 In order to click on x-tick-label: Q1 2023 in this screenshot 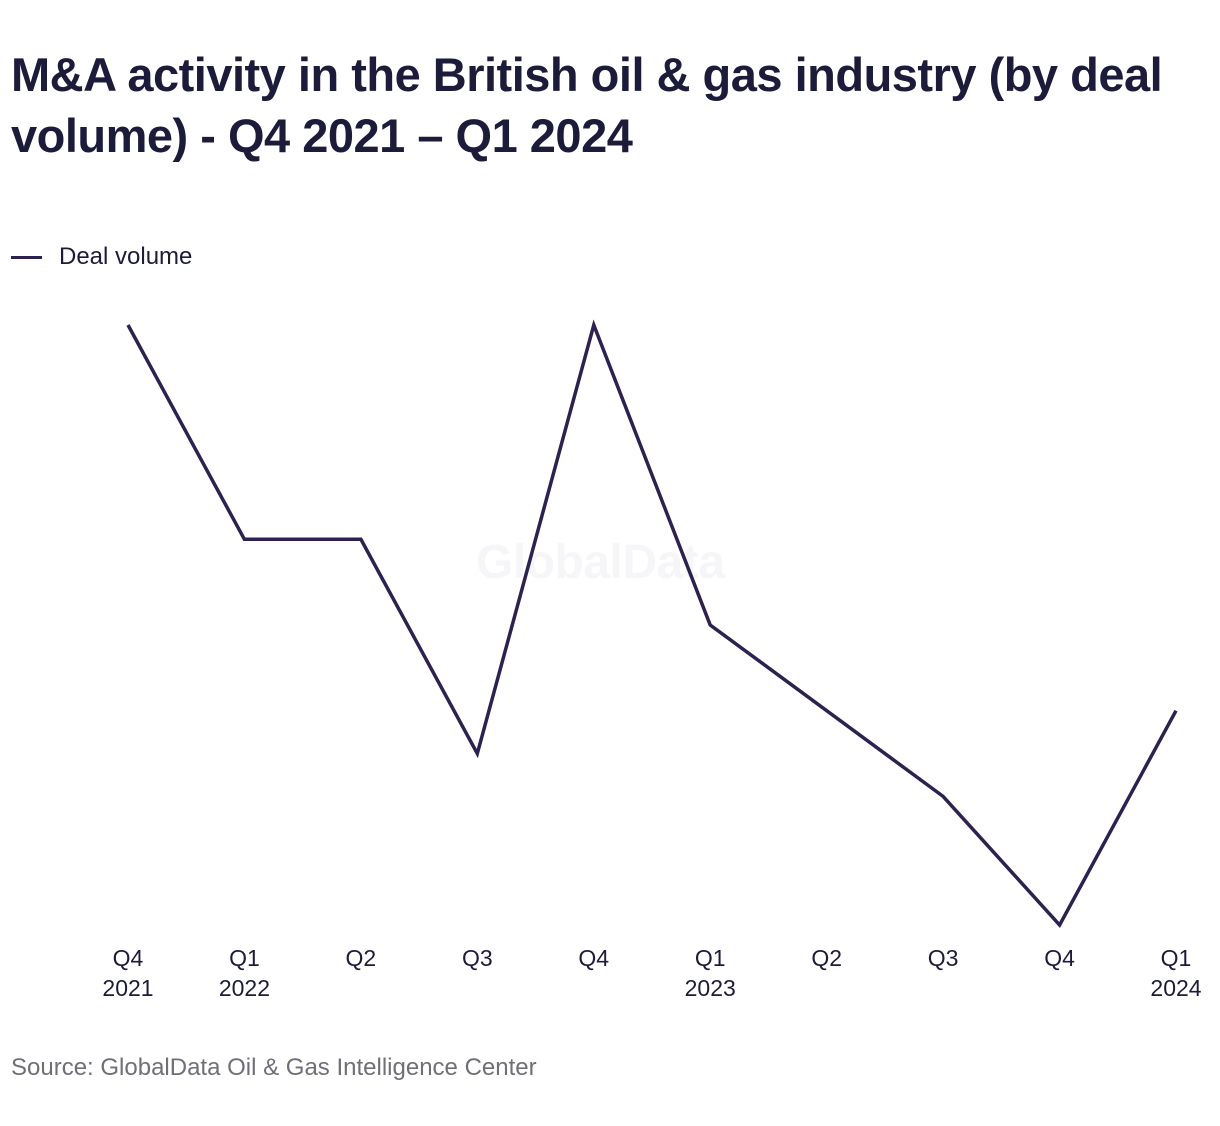, I will do `click(710, 973)`.